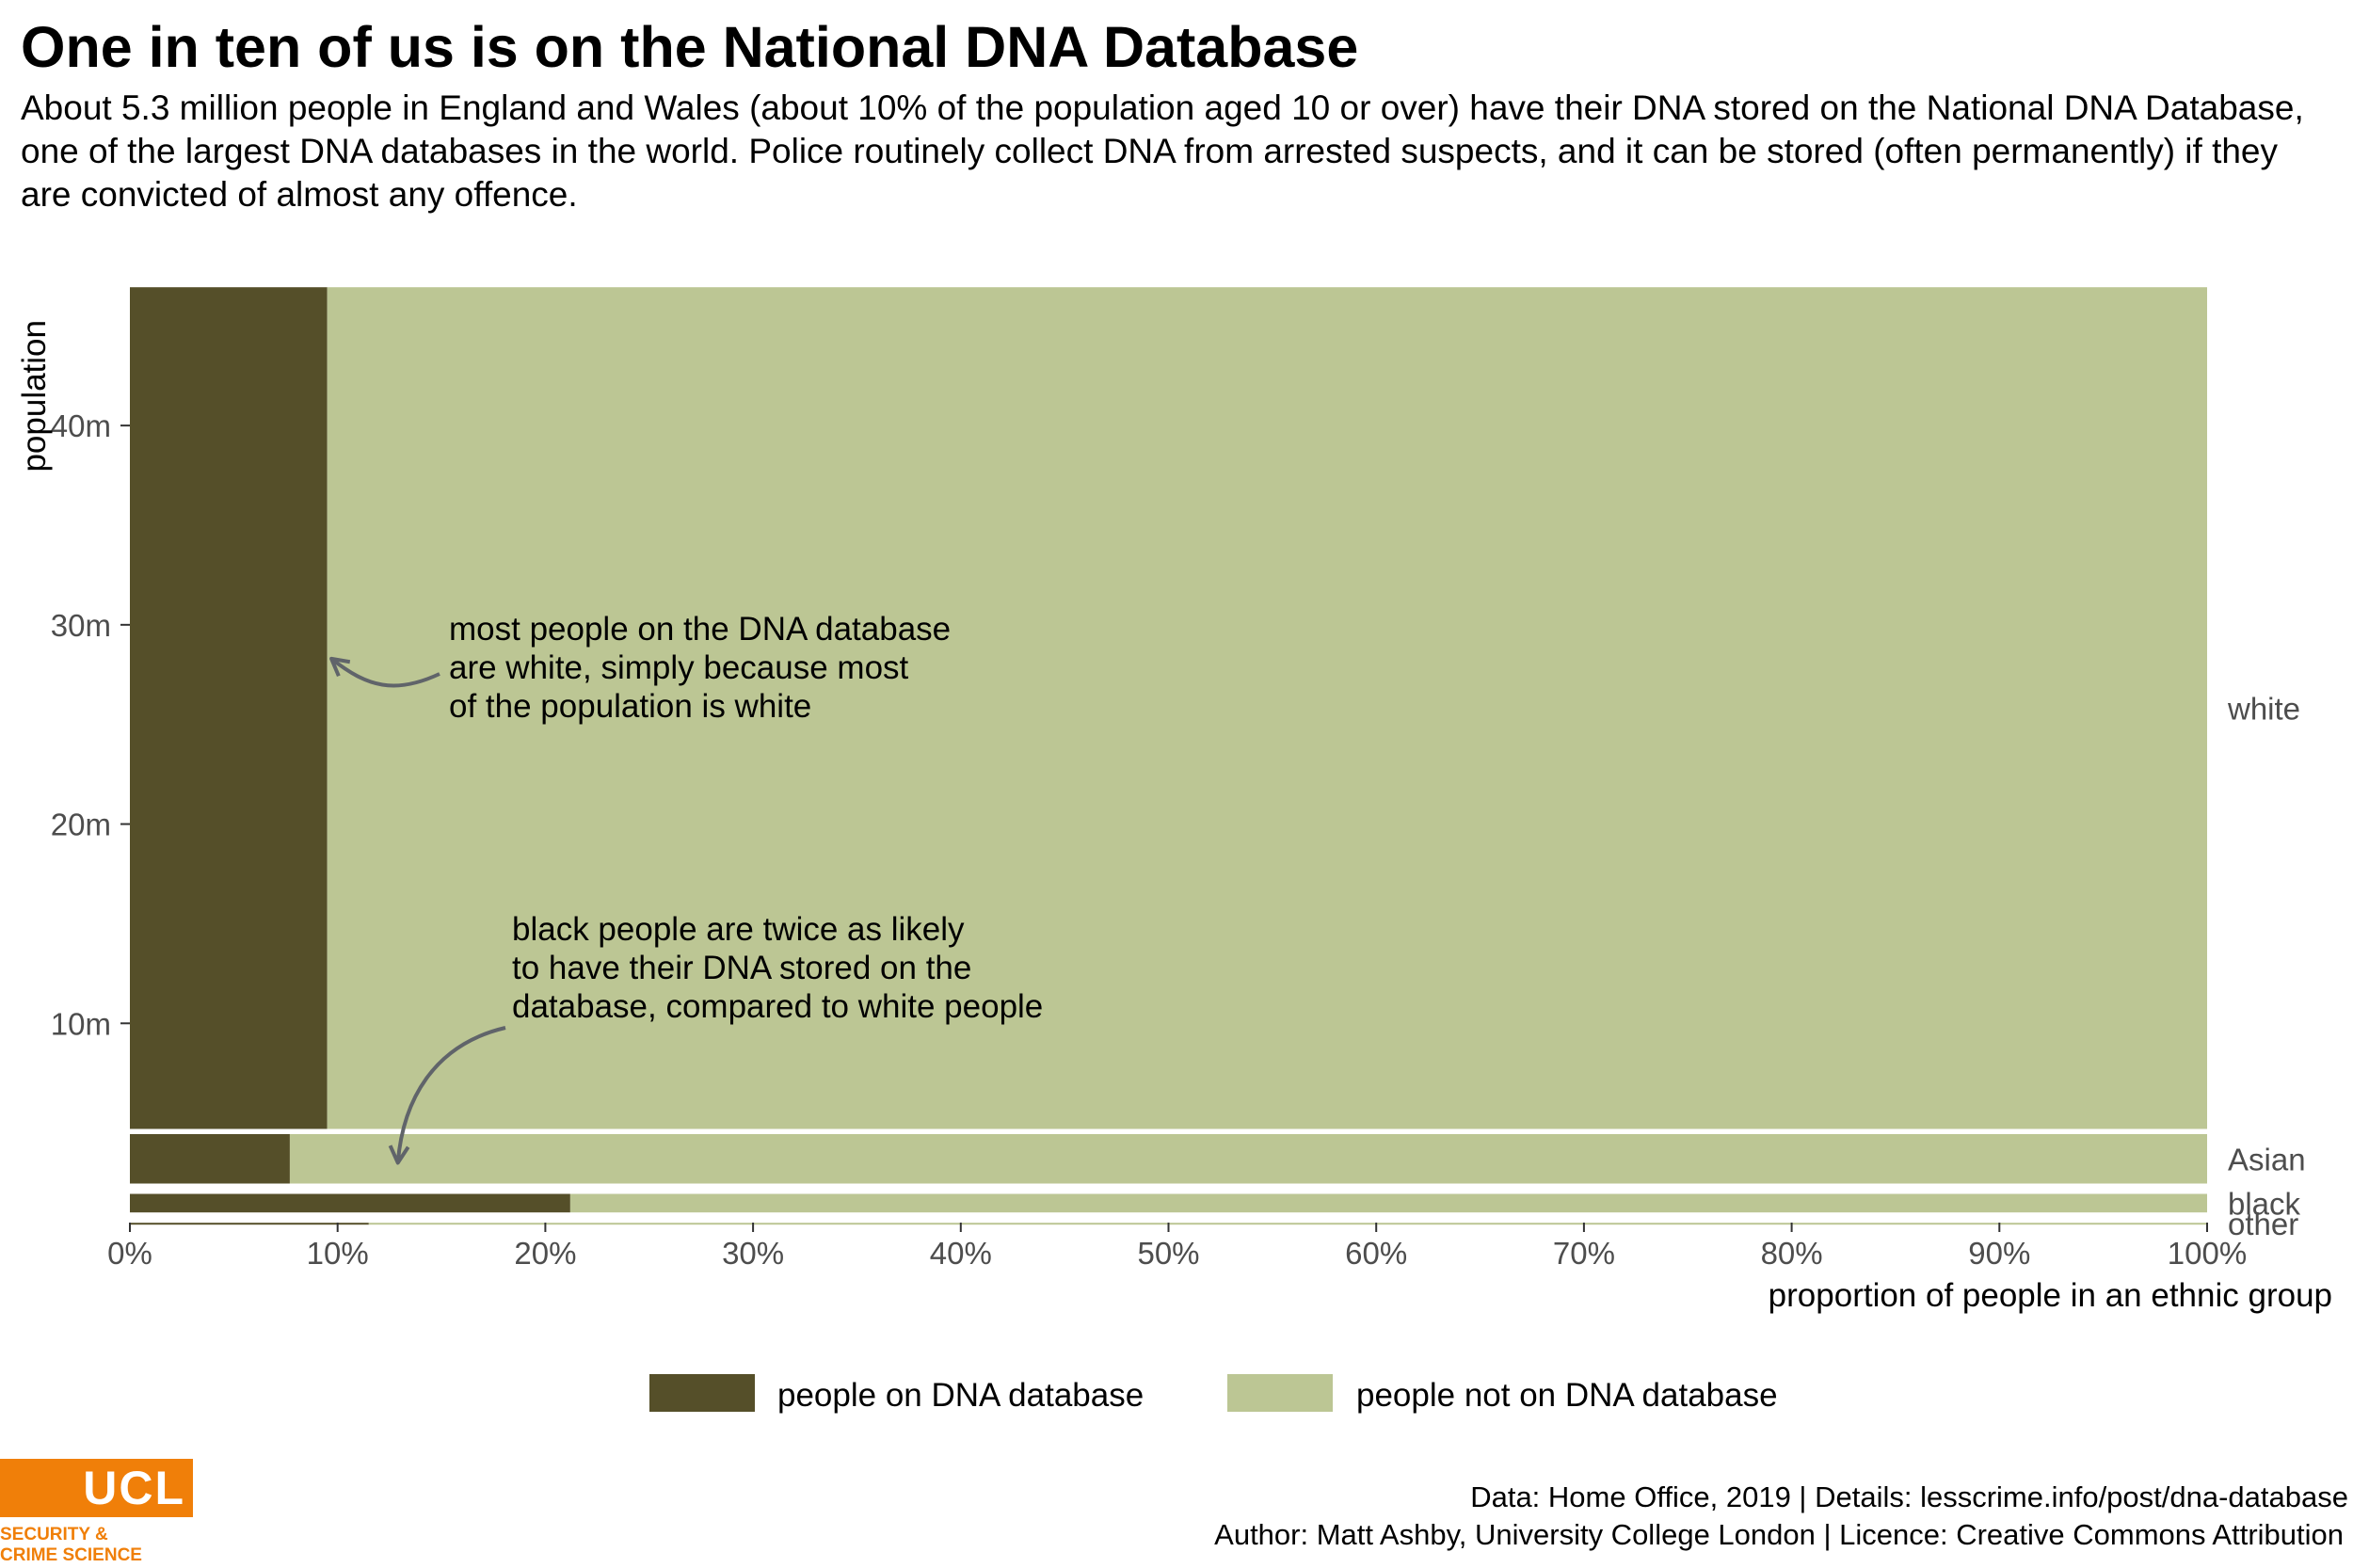 This screenshot has width=2353, height=1568. I want to click on x-tick-label-6: 60%, so click(1376, 1253).